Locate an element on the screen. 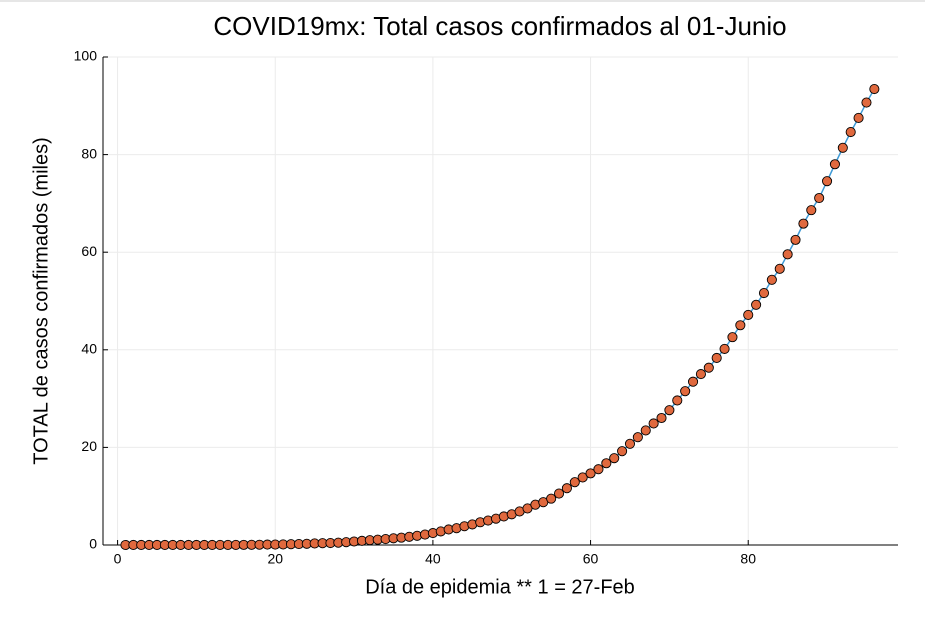  y-tick-label: 20 is located at coordinates (89, 446).